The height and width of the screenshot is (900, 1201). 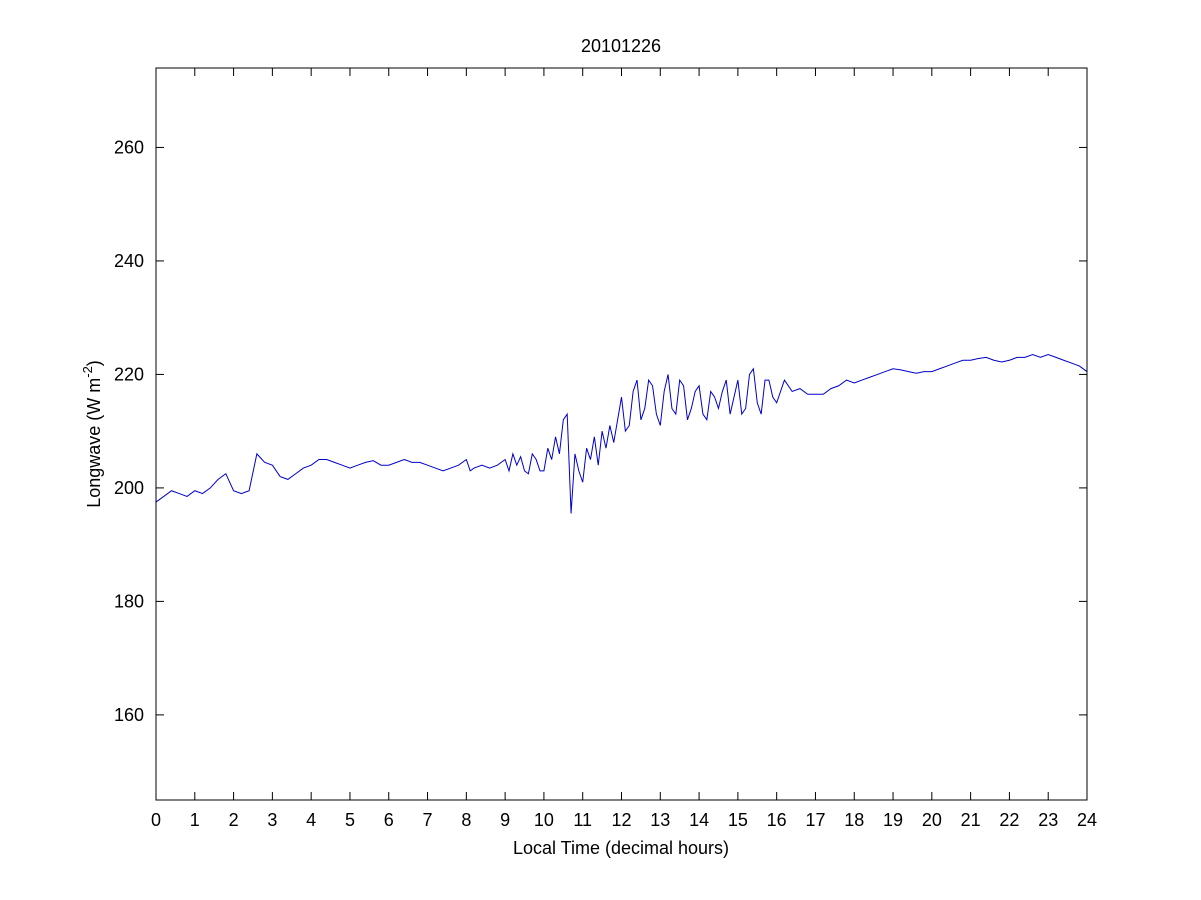 I want to click on x-tick-label: 3, so click(x=272, y=820).